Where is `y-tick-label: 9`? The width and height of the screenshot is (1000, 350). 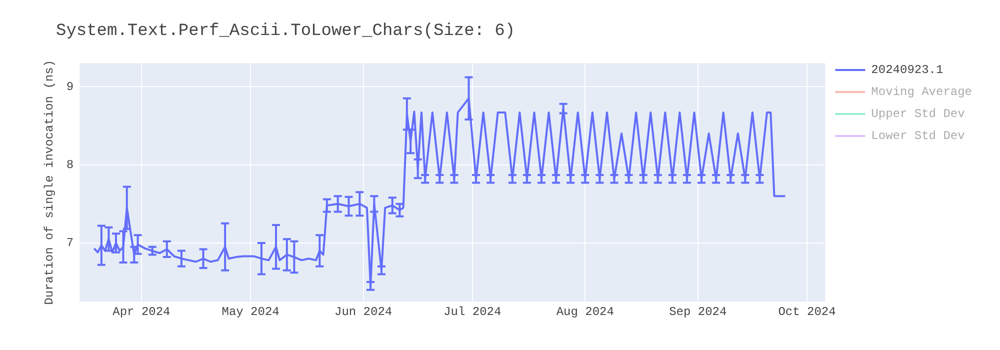
y-tick-label: 9 is located at coordinates (70, 87).